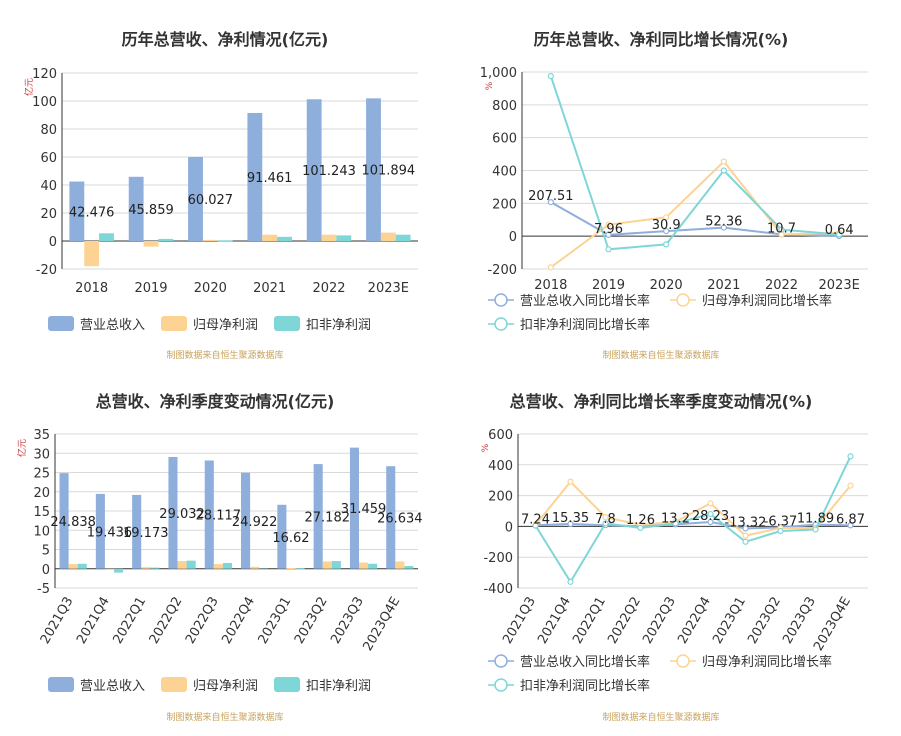 This screenshot has height=736, width=901. Describe the element at coordinates (839, 285) in the screenshot. I see `chart2-xtick-label: 2023E` at that location.